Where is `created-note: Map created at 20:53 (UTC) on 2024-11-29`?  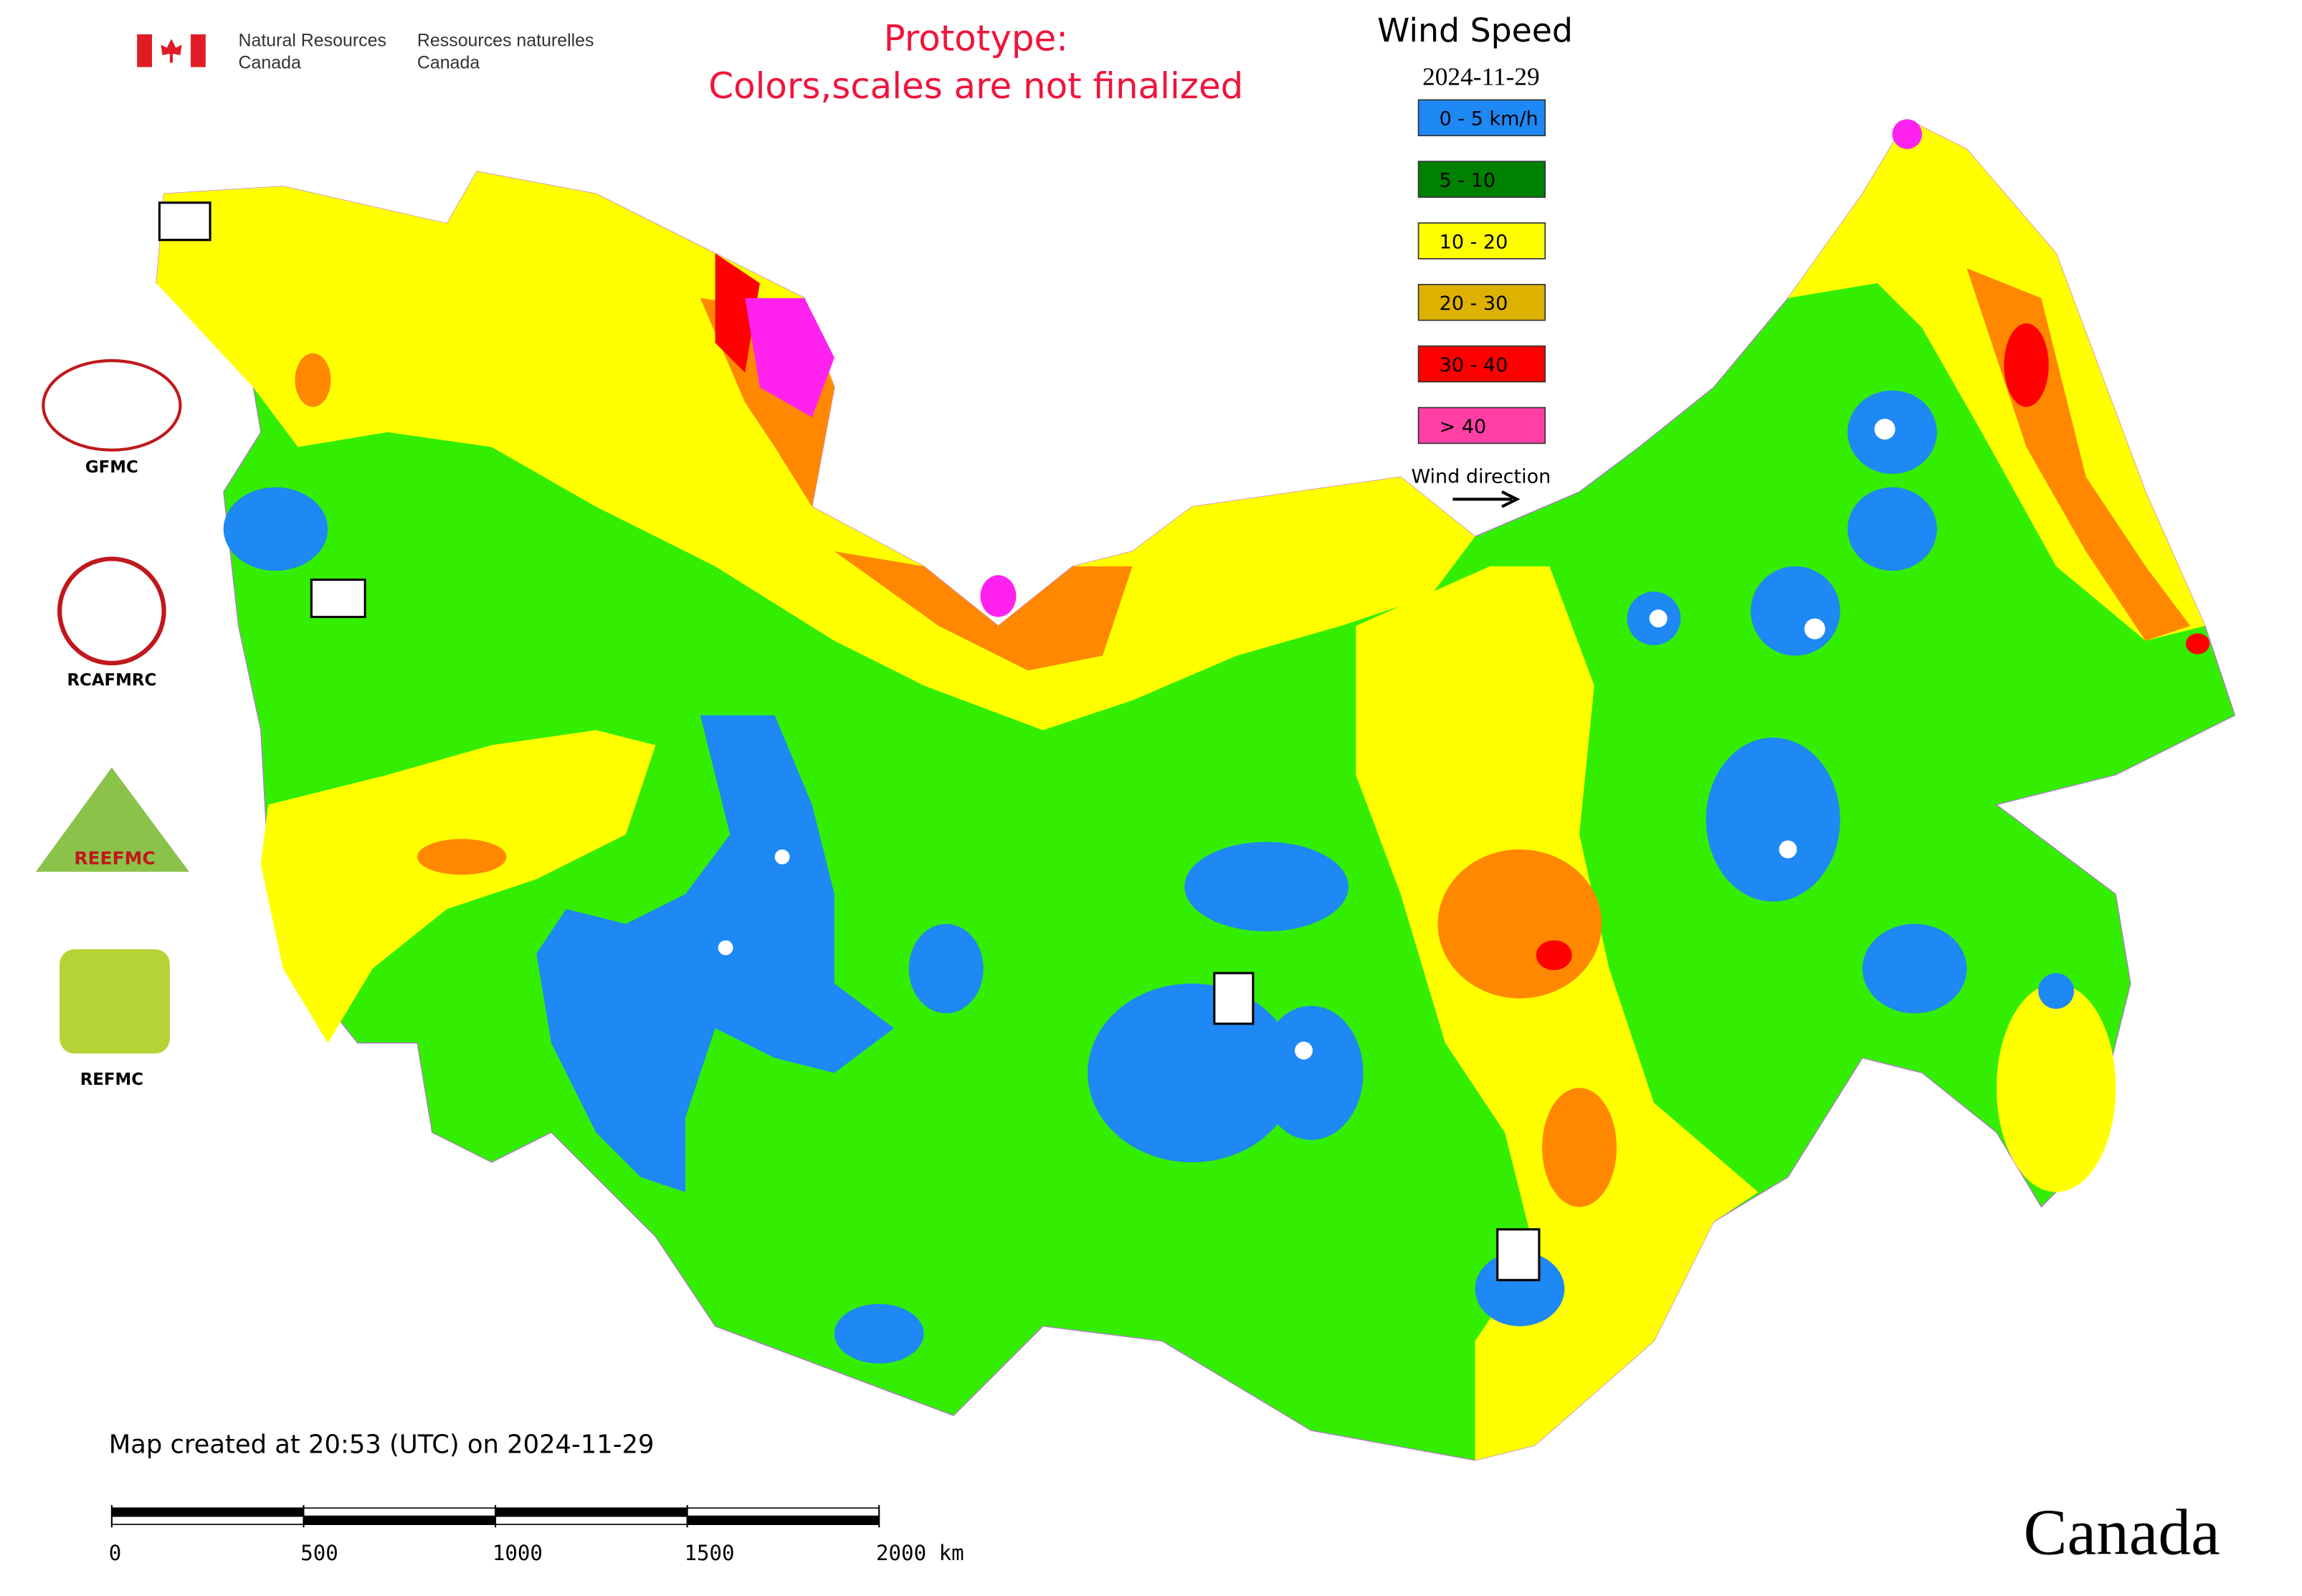 created-note: Map created at 20:53 (UTC) on 2024-11-29 is located at coordinates (382, 1444).